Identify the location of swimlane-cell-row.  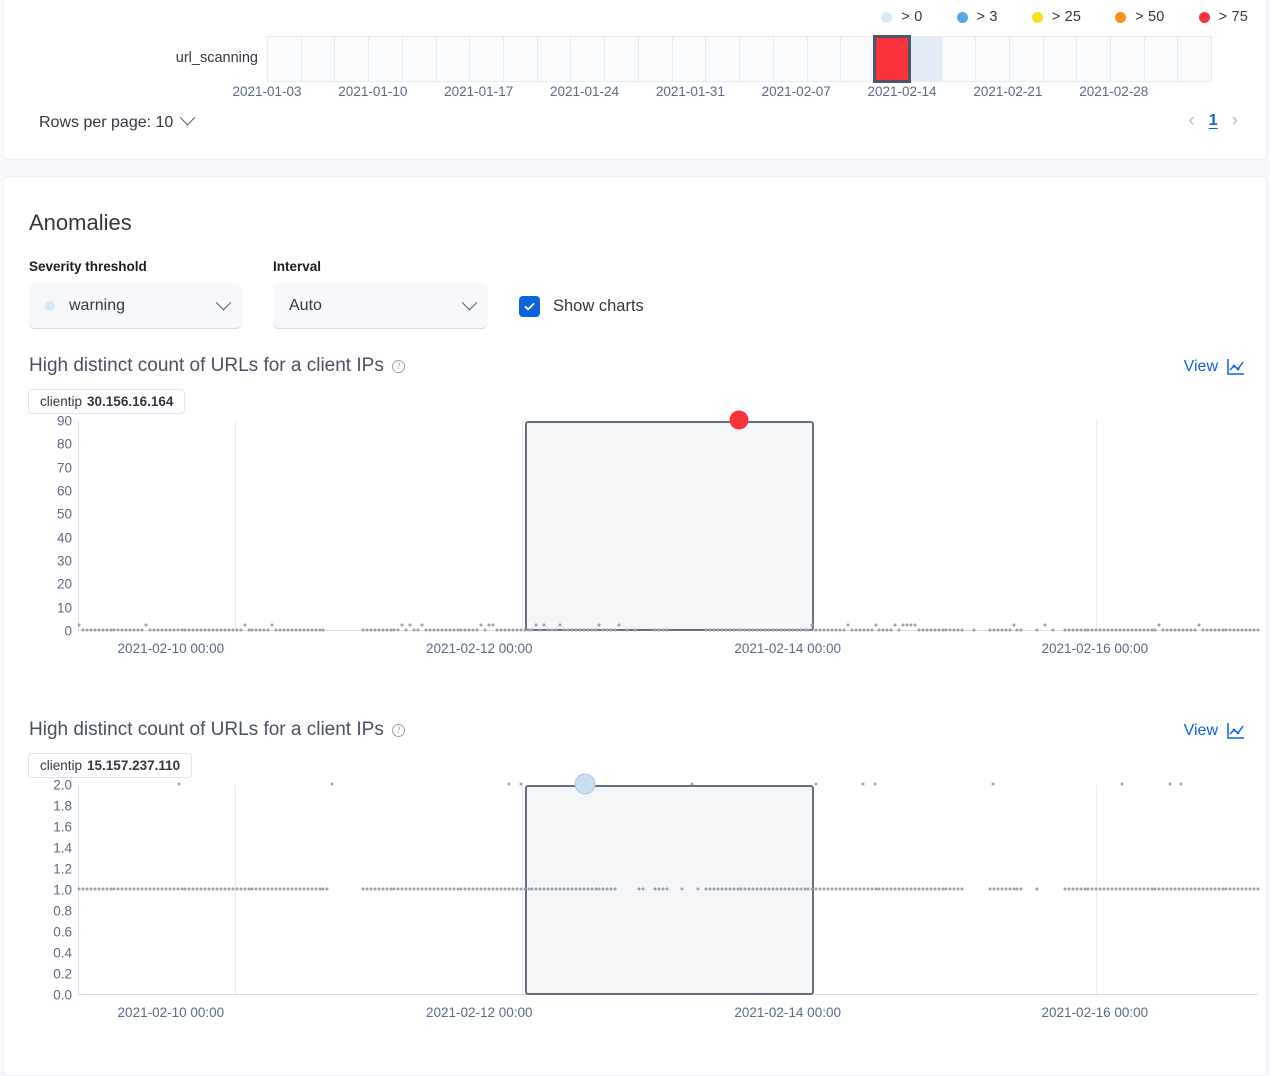
(739, 59).